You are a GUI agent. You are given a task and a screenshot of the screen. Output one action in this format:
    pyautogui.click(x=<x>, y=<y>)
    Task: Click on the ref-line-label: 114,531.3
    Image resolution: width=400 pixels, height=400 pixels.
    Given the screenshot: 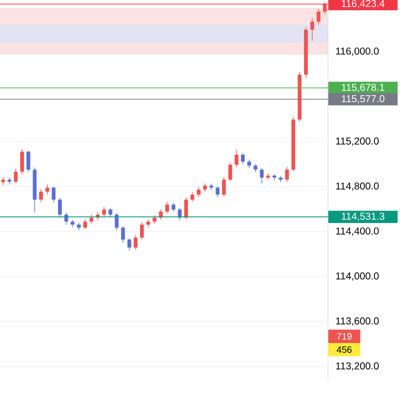 What is the action you would take?
    pyautogui.click(x=363, y=216)
    